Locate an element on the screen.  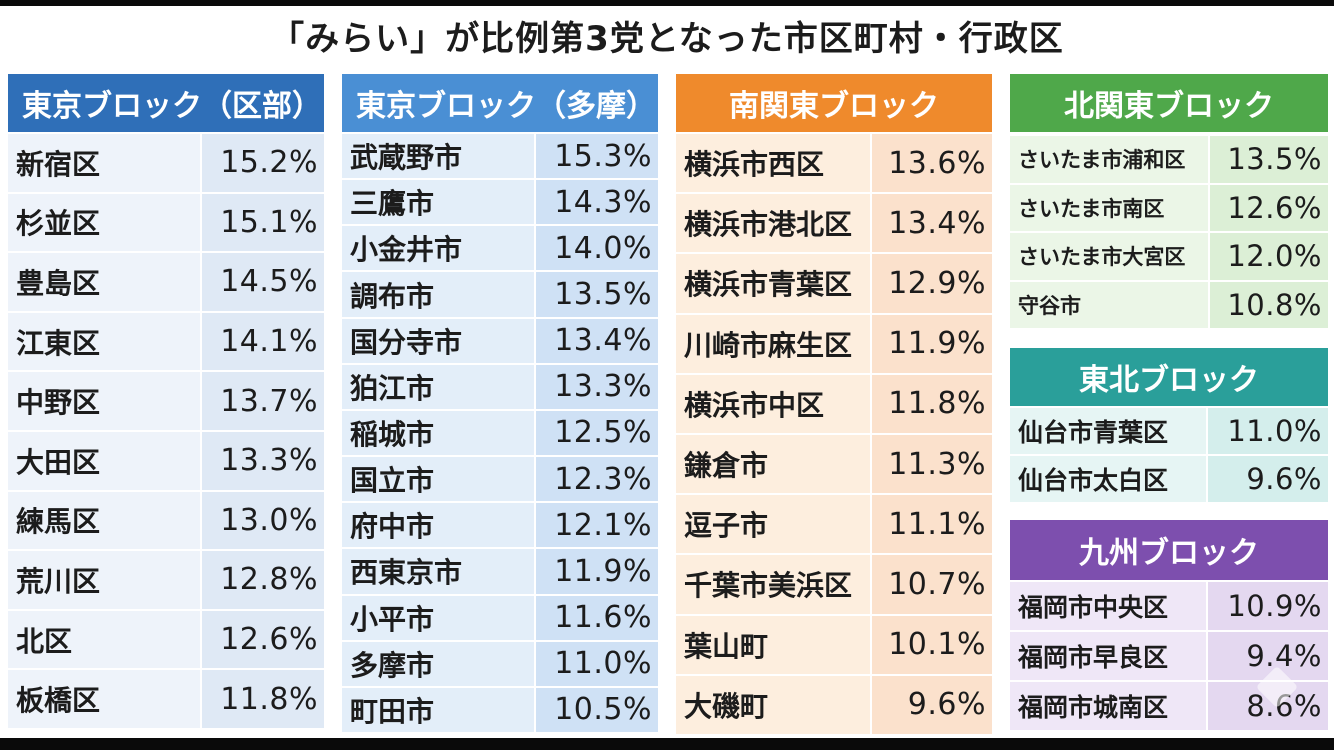
area-name: 府中市 is located at coordinates (439, 525).